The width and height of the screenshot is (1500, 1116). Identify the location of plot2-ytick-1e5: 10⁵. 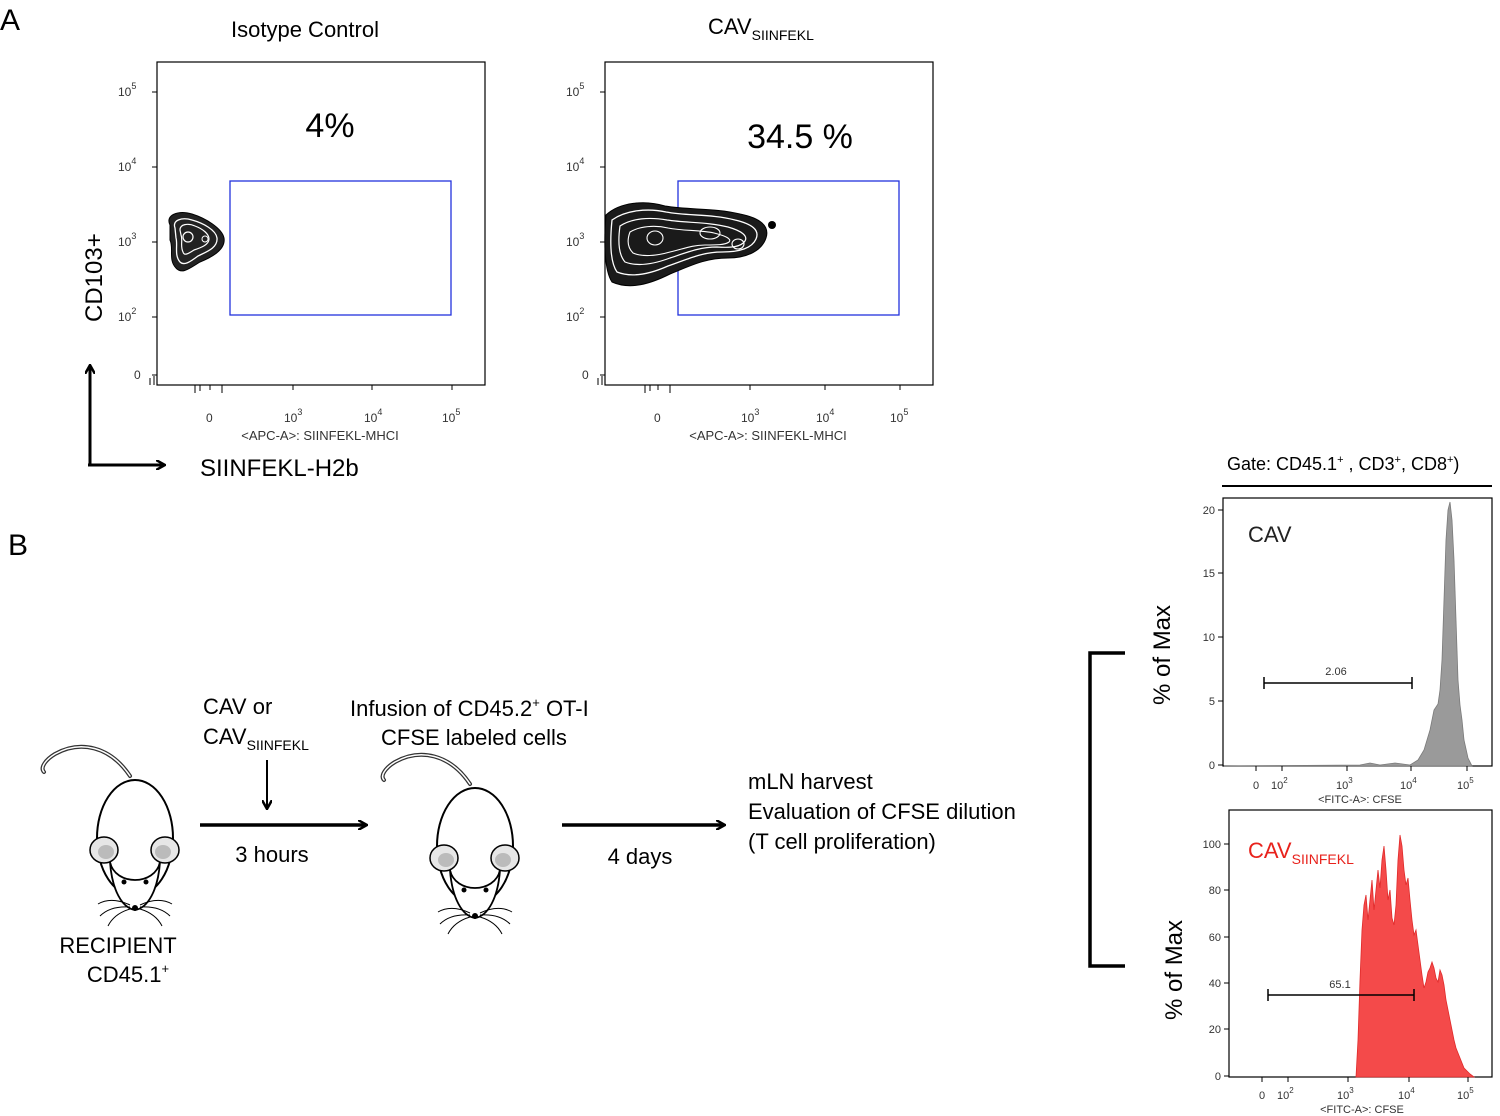
(575, 90).